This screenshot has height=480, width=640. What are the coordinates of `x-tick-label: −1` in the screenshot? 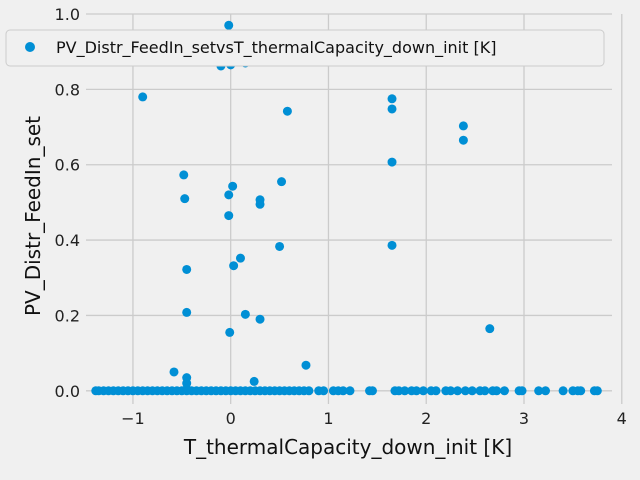 It's located at (133, 418).